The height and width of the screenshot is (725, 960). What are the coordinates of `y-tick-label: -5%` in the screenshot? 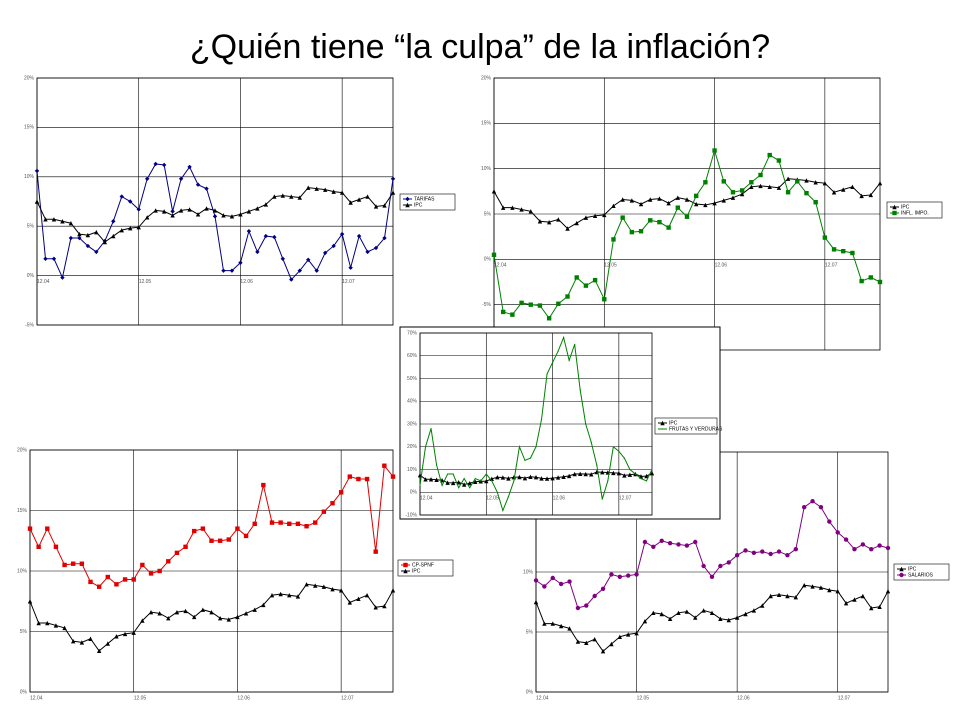 It's located at (29, 325).